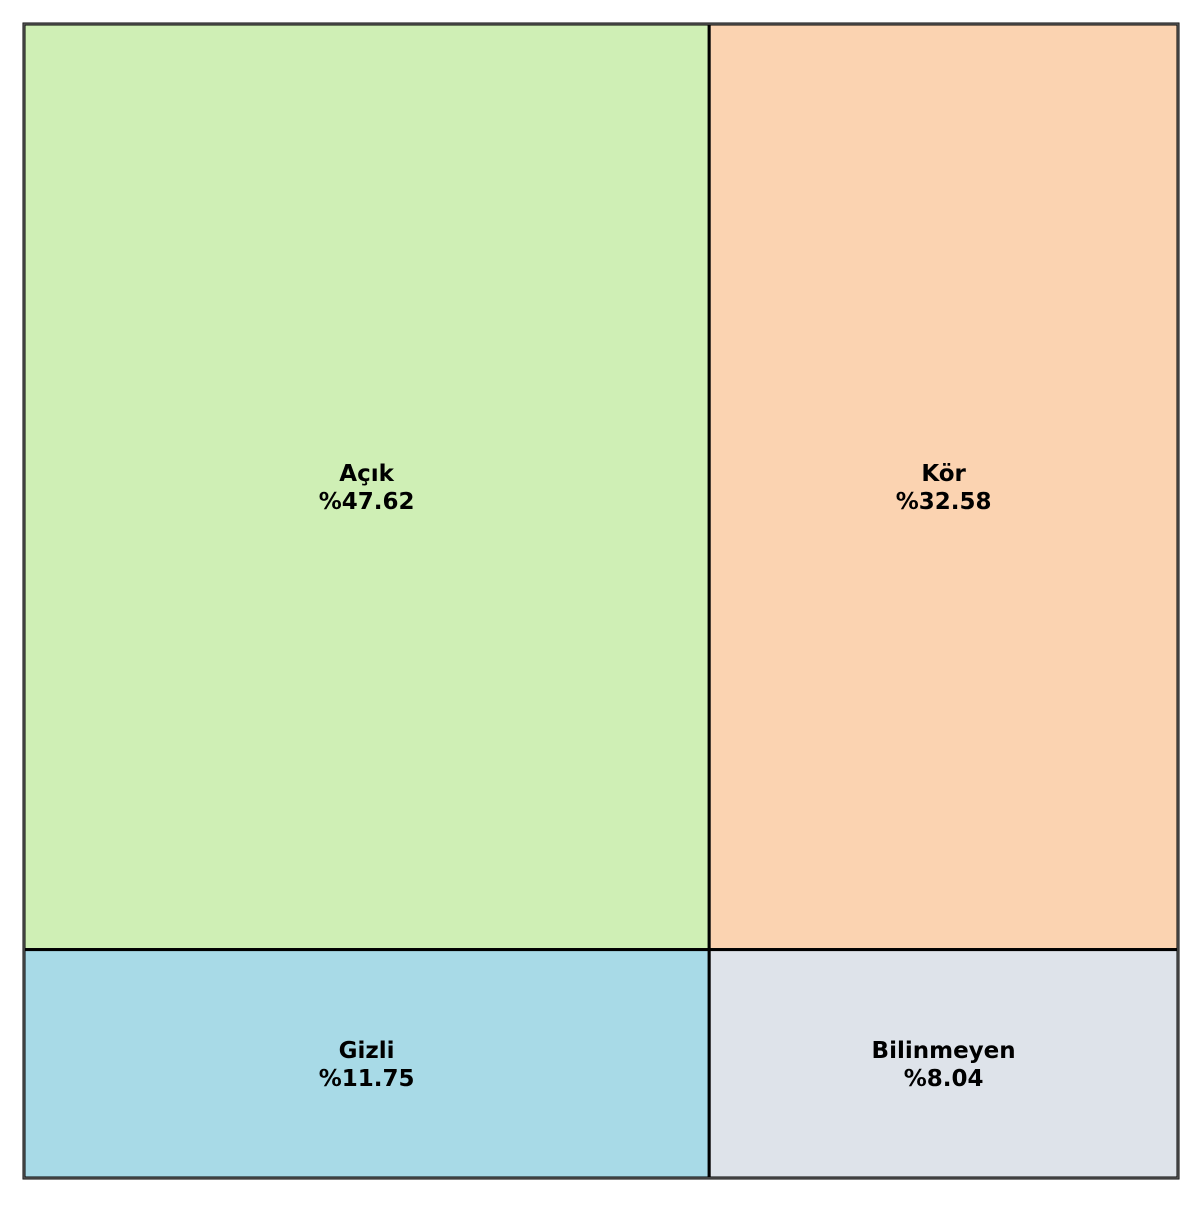 This screenshot has width=1200, height=1205. I want to click on treemap-cell-bilinmeyen, so click(943, 1064).